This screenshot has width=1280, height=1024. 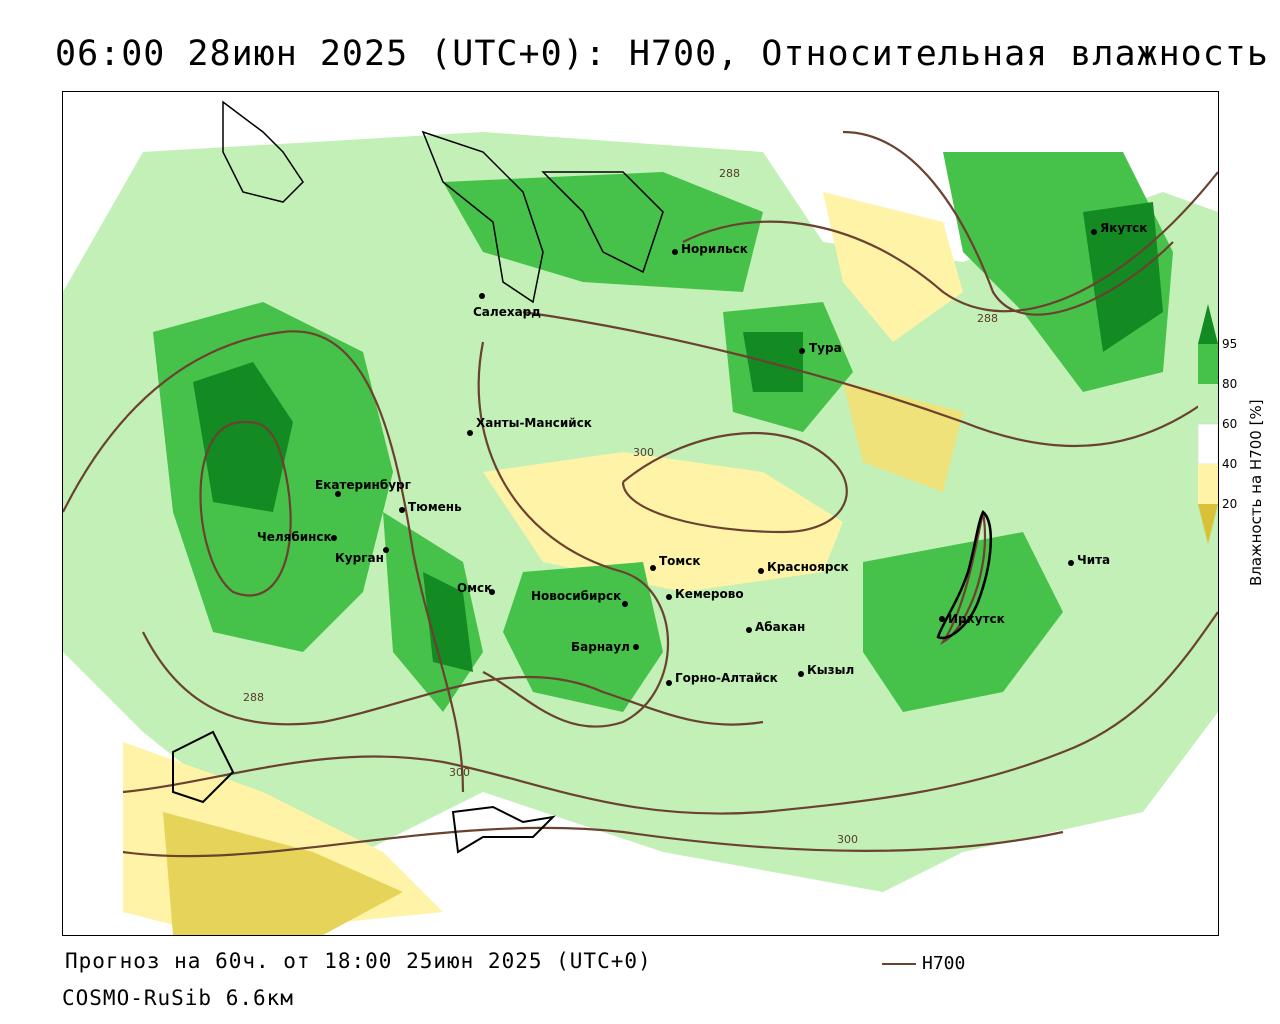 I want to click on humidity-80-baikal, so click(x=963, y=622).